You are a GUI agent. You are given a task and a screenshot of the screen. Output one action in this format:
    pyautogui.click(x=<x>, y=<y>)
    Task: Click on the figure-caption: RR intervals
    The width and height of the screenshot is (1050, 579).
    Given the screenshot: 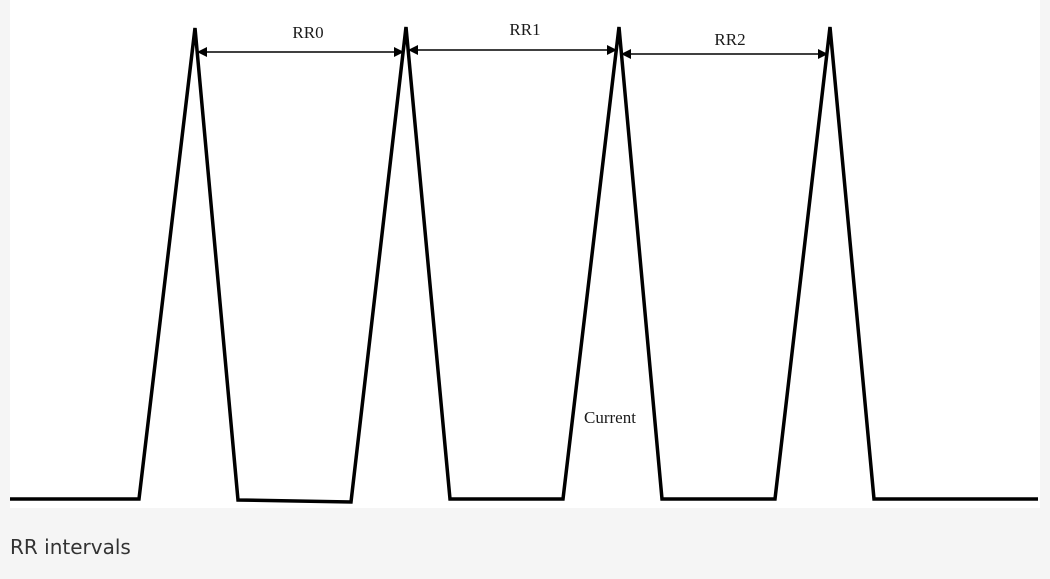 What is the action you would take?
    pyautogui.click(x=70, y=547)
    